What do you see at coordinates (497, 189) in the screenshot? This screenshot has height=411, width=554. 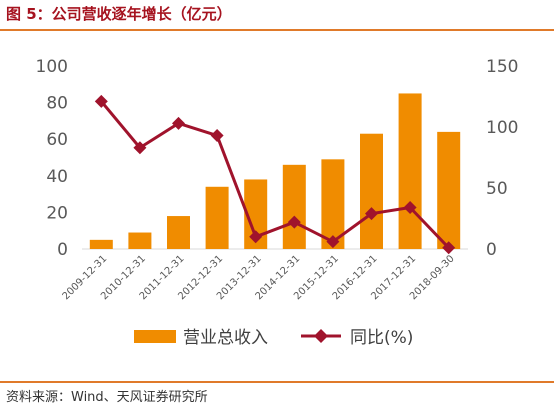 I see `right-tick-label: 50` at bounding box center [497, 189].